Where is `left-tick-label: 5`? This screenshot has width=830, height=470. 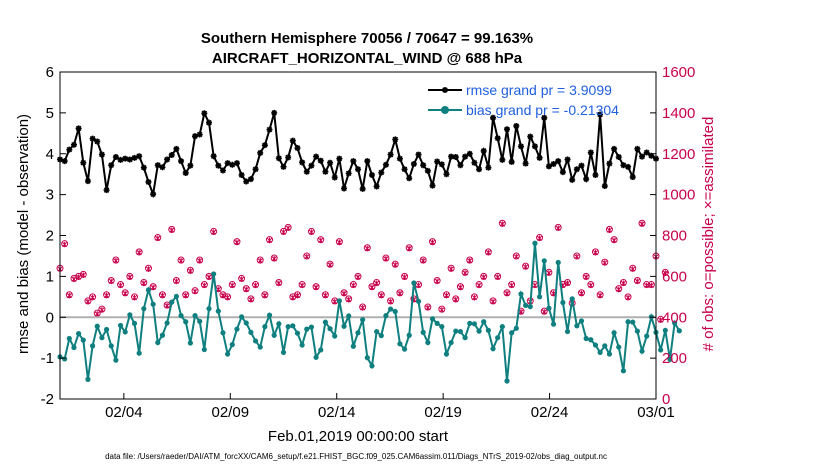
left-tick-label: 5 is located at coordinates (50, 113).